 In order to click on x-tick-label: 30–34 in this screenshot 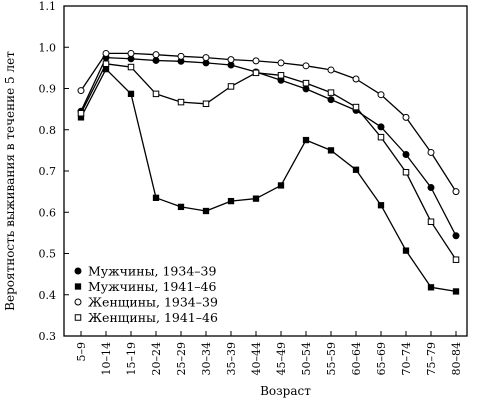, I will do `click(206, 359)`.